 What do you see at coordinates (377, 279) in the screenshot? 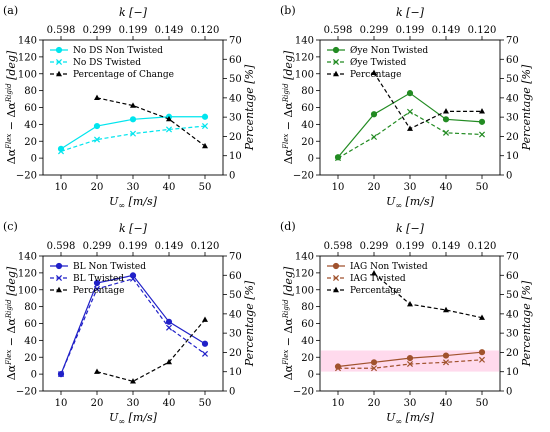
I see `legend: IAG Non Twisted IAG Twisted Percentage` at bounding box center [377, 279].